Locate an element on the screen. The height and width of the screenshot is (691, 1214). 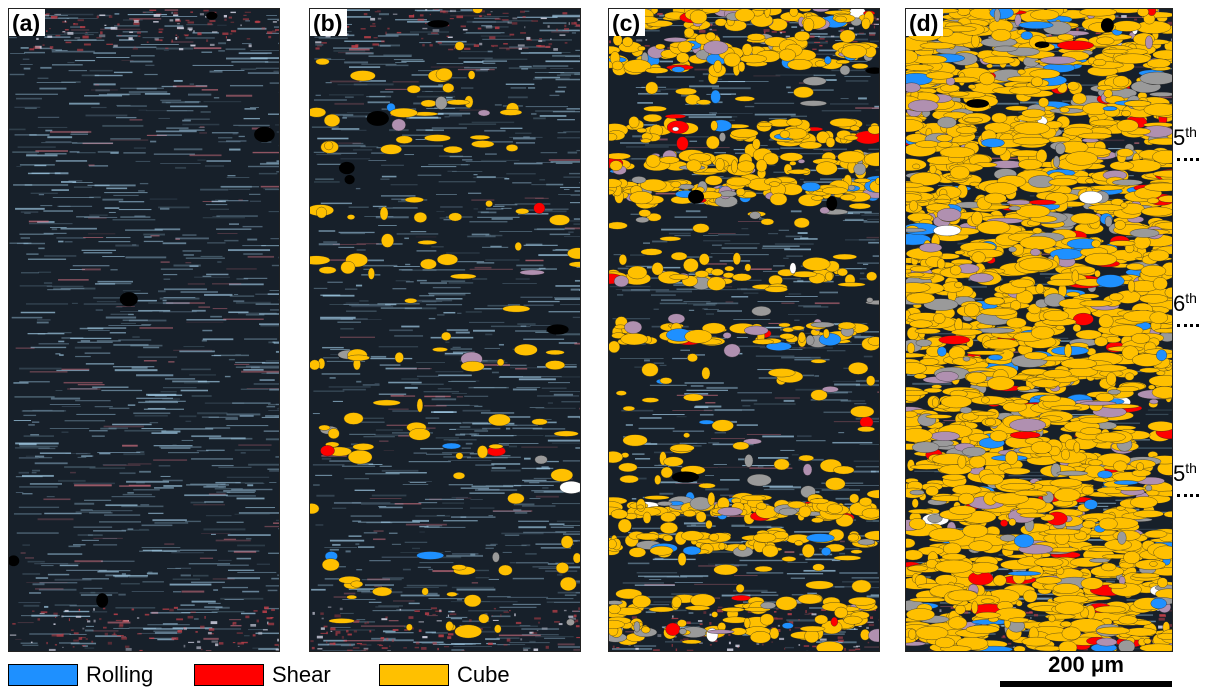
legend-label-rolling: Rolling is located at coordinates (120, 674).